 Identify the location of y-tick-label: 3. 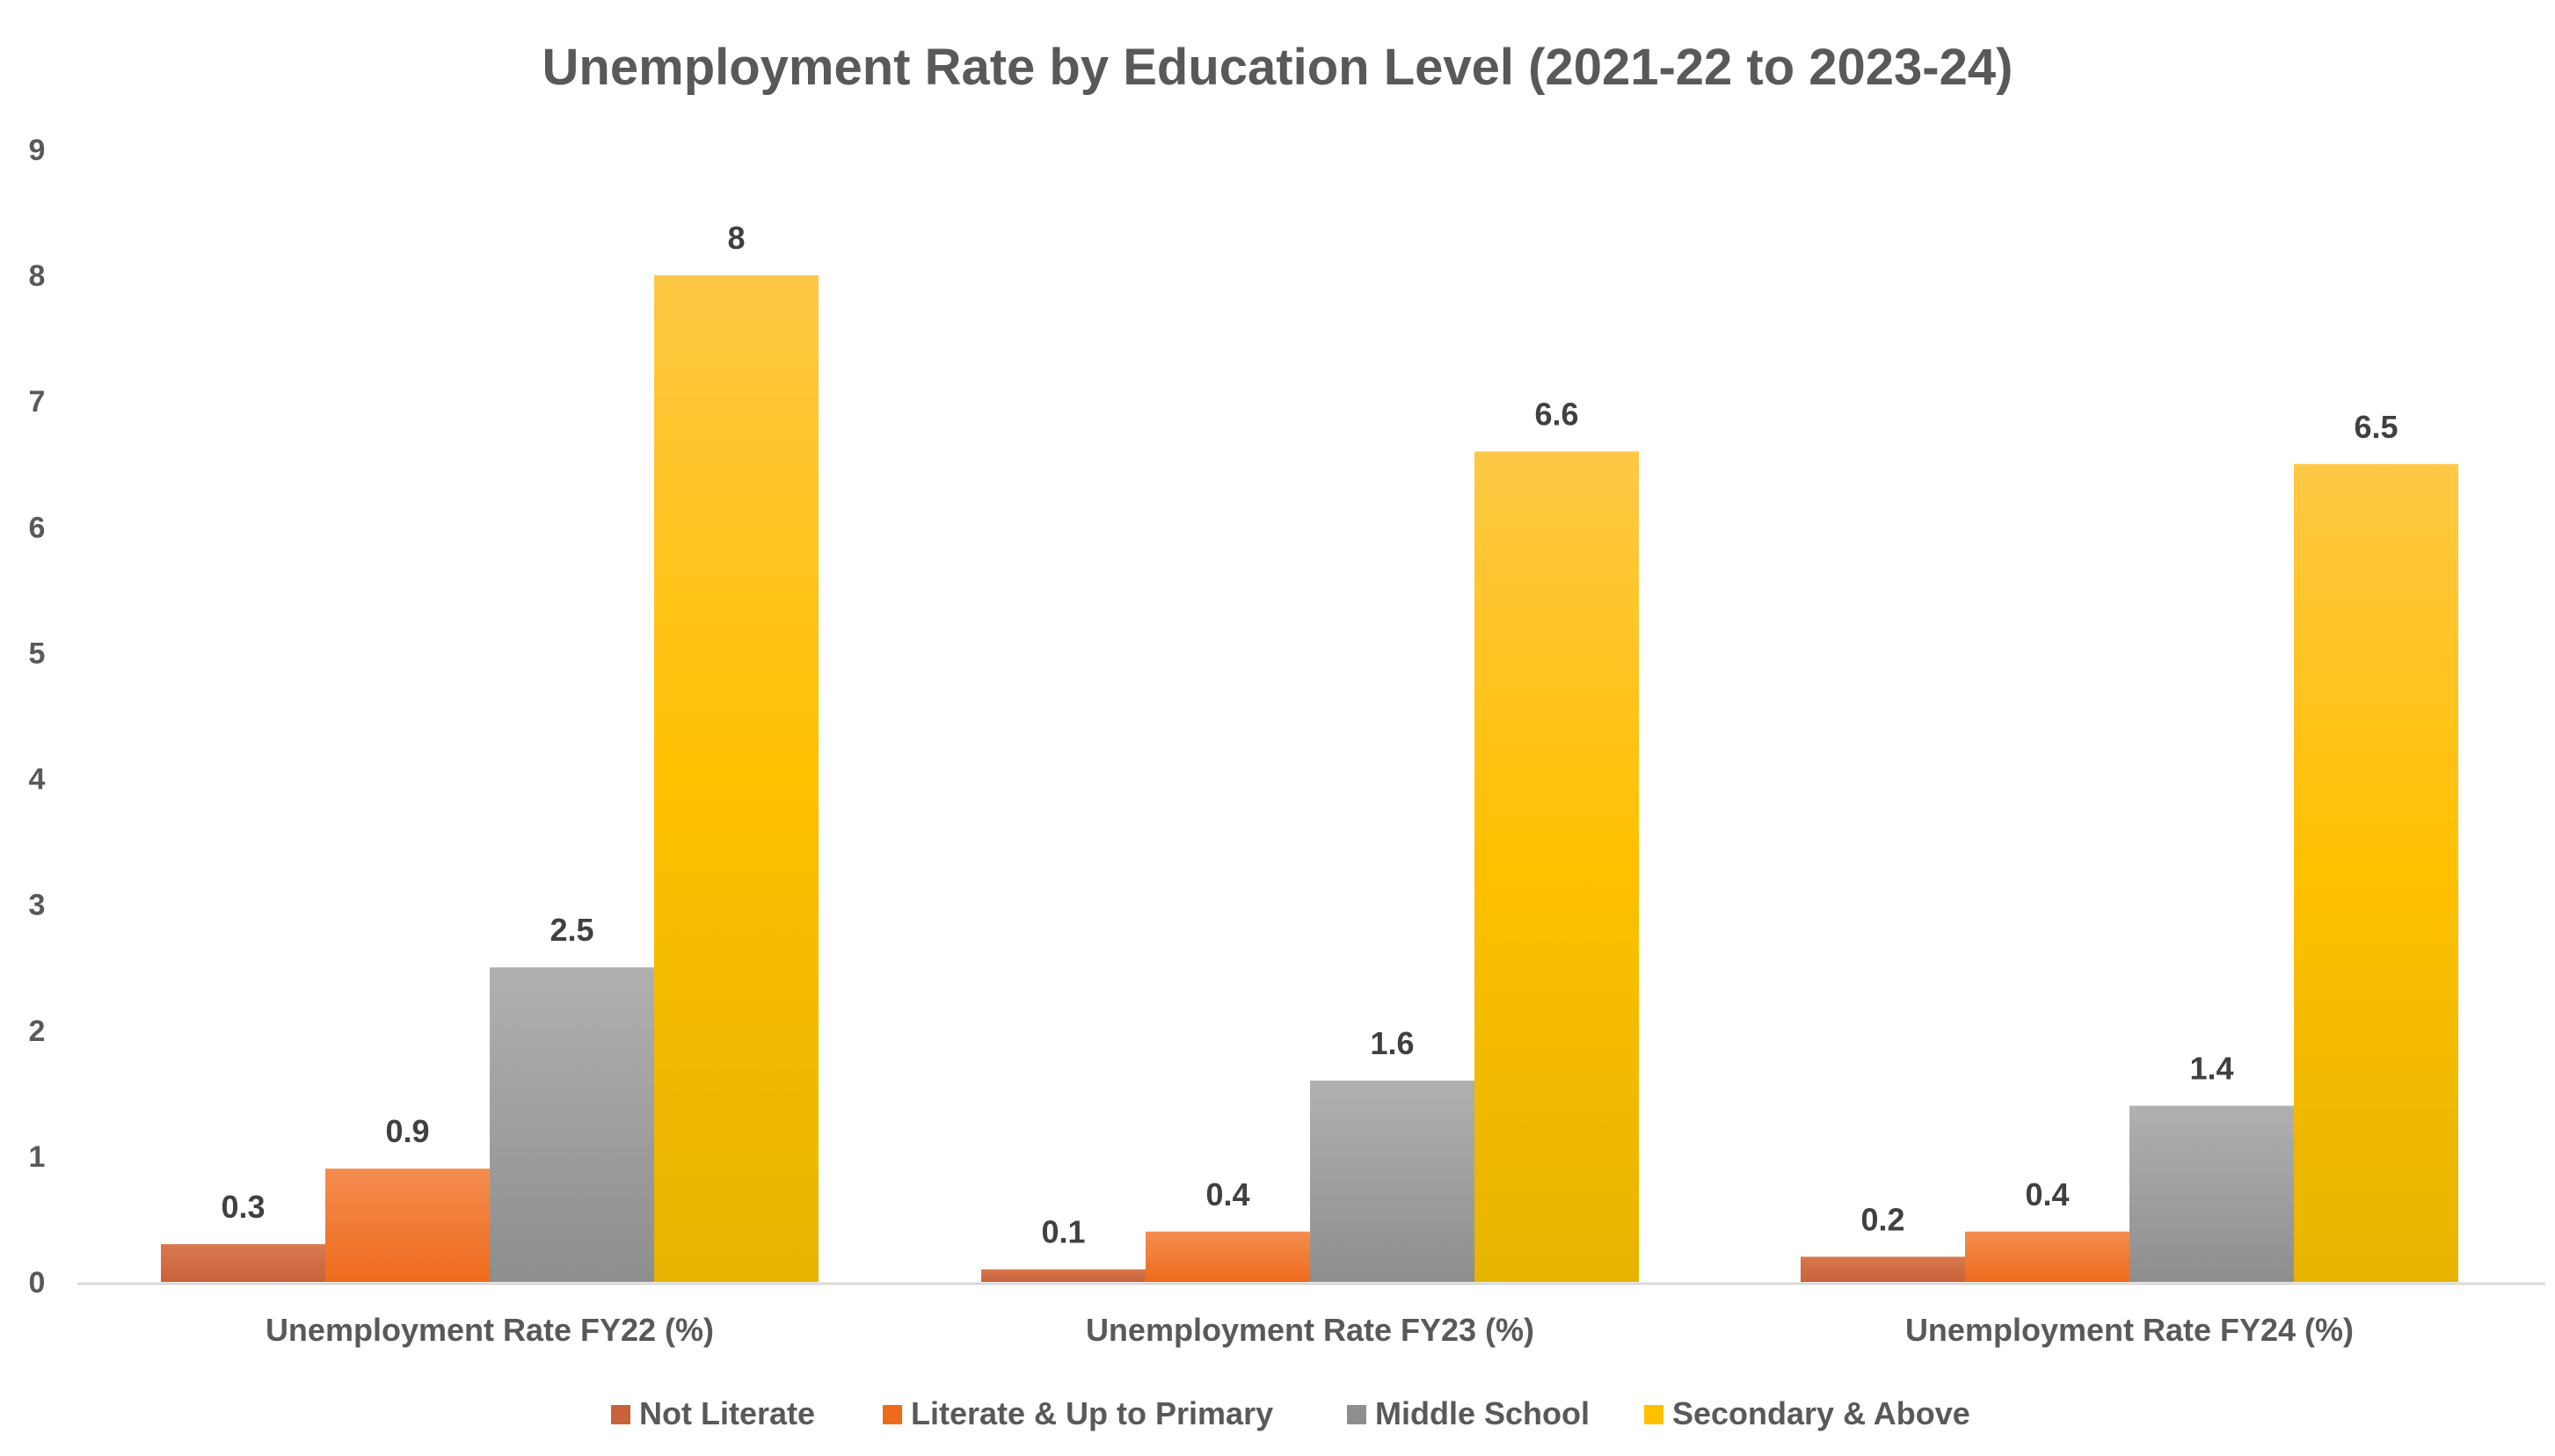
(37, 905).